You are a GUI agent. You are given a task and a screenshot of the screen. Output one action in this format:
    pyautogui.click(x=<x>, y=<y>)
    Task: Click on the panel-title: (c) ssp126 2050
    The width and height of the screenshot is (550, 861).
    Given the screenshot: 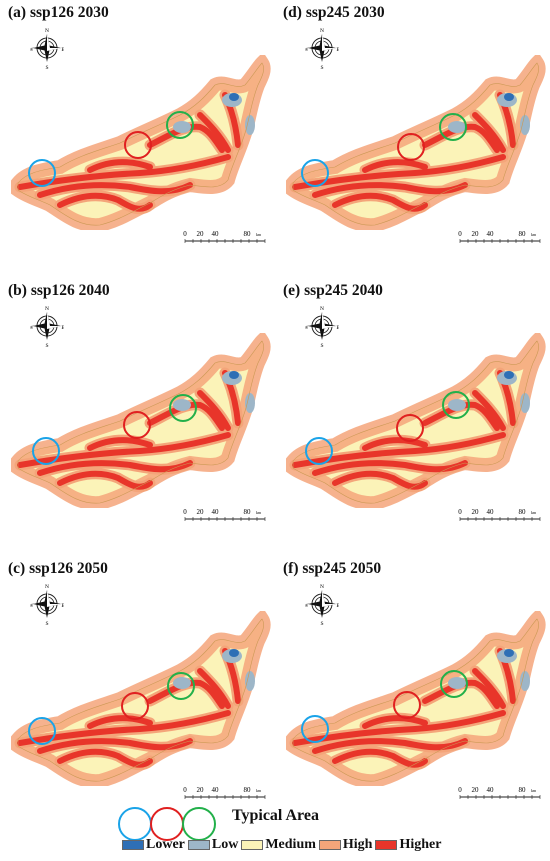 What is the action you would take?
    pyautogui.click(x=58, y=568)
    